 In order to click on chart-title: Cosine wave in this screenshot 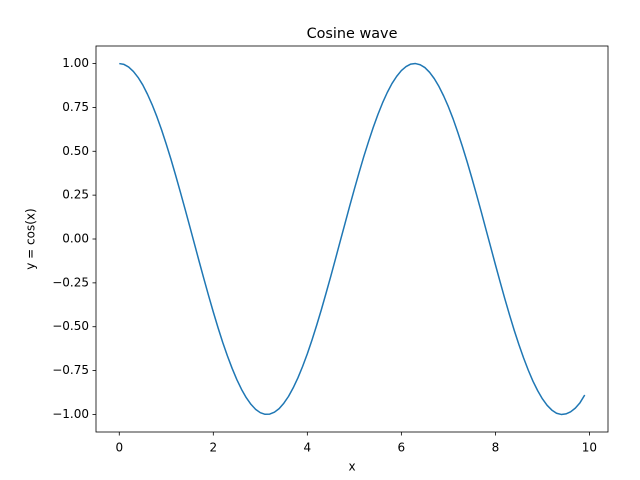, I will do `click(352, 34)`.